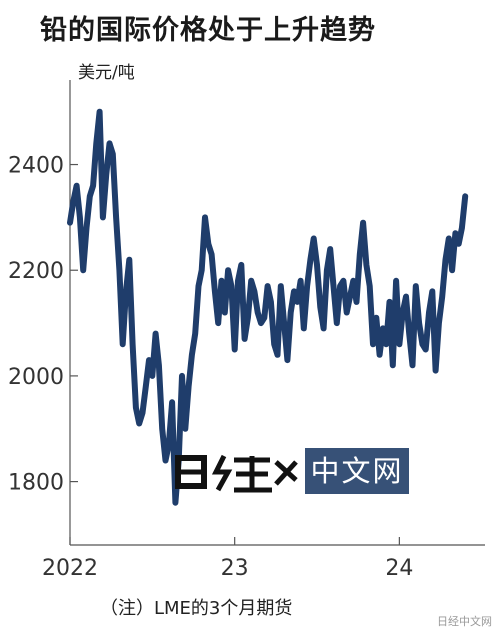 The image size is (500, 635). Describe the element at coordinates (235, 568) in the screenshot. I see `x-tick-label: 23` at that location.